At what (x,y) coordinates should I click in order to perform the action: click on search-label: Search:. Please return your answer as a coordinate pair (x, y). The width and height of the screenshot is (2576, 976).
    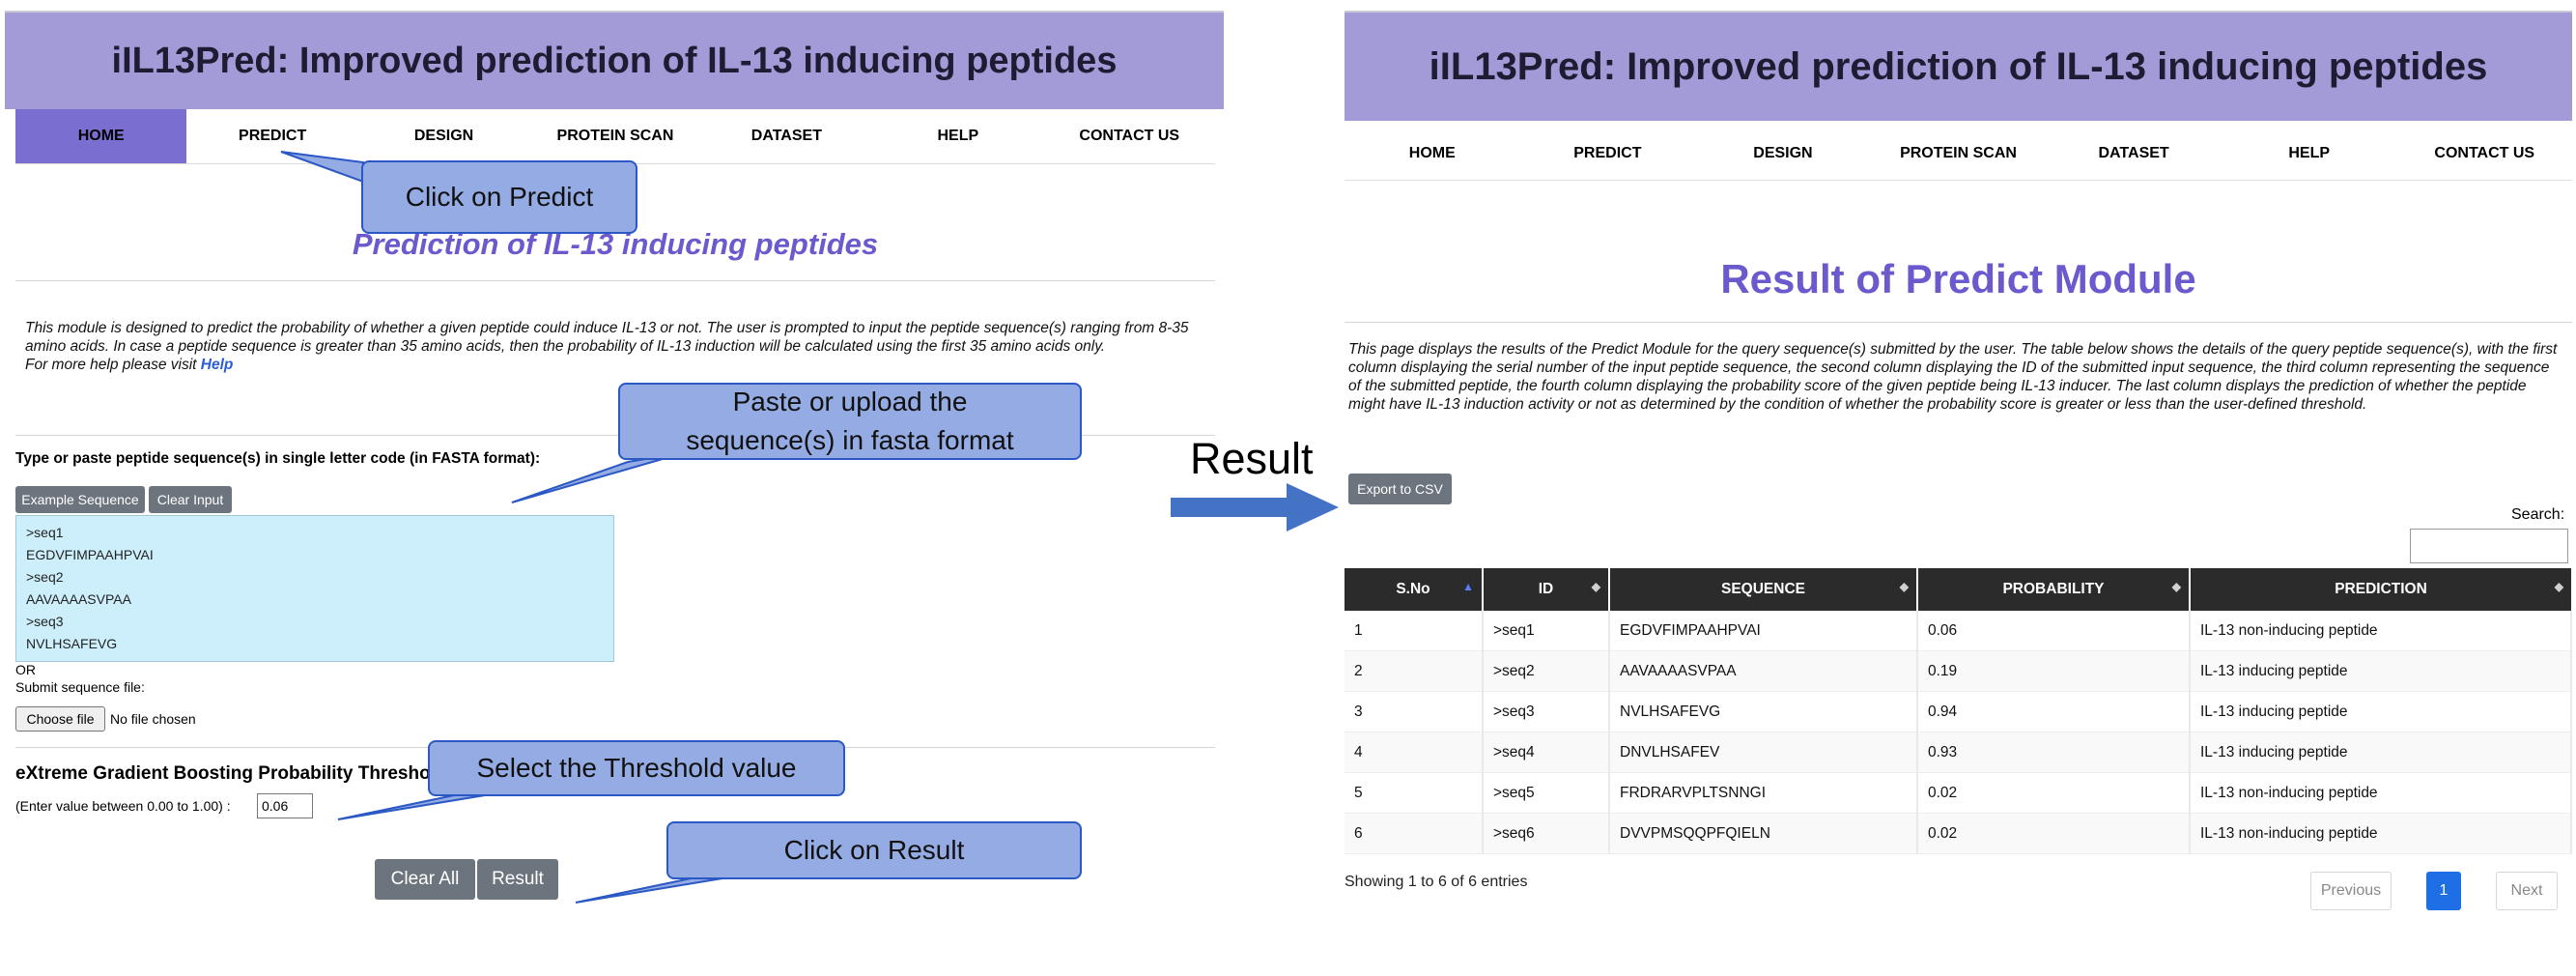
    Looking at the image, I should click on (2538, 514).